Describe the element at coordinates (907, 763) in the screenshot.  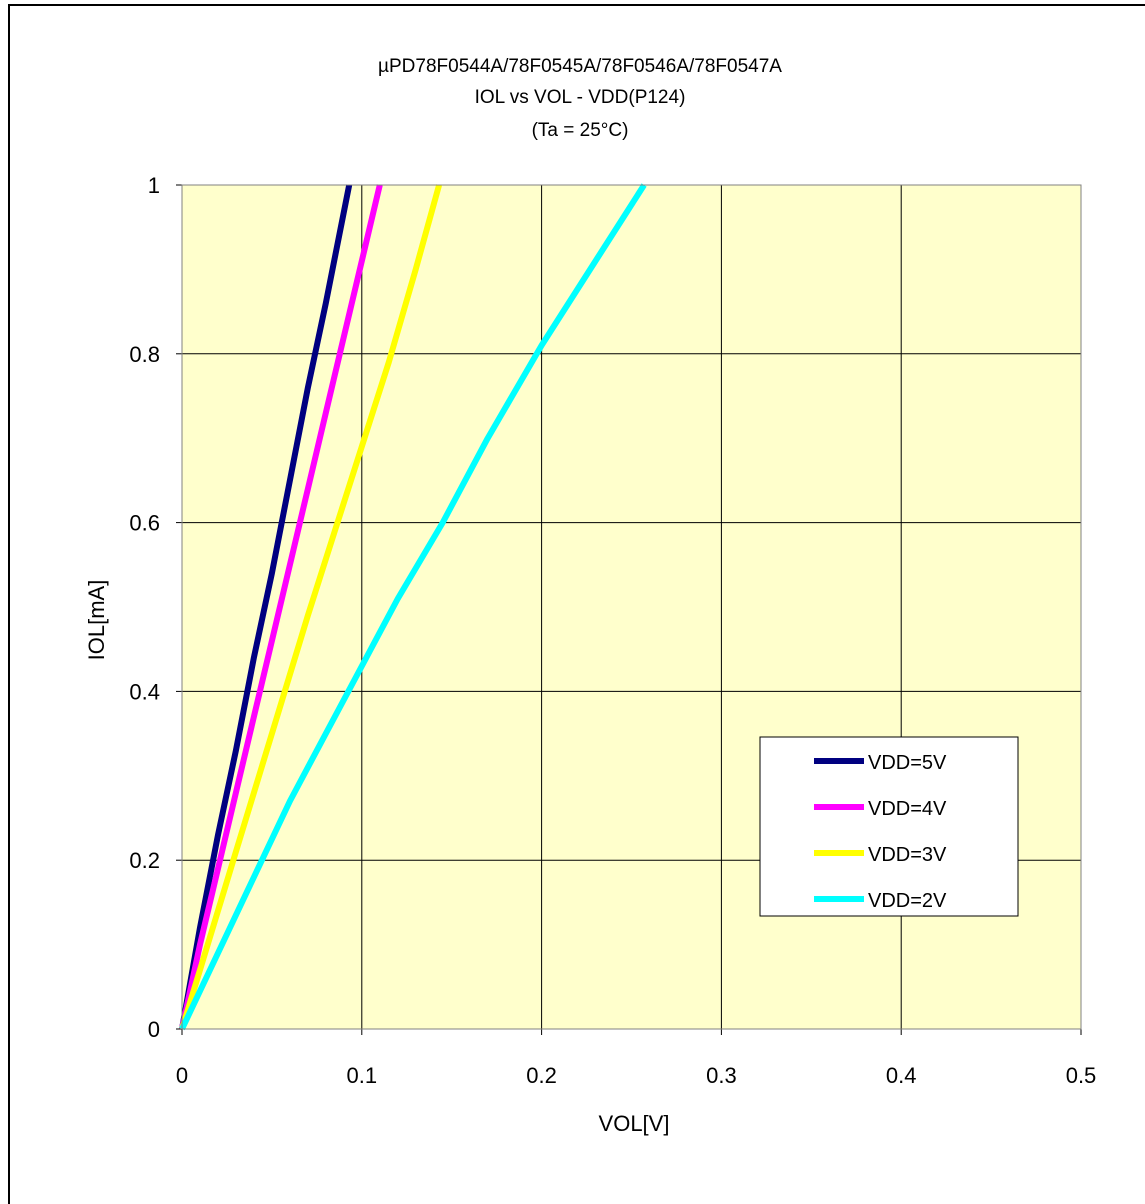
I see `legend-label: VDD=5V` at that location.